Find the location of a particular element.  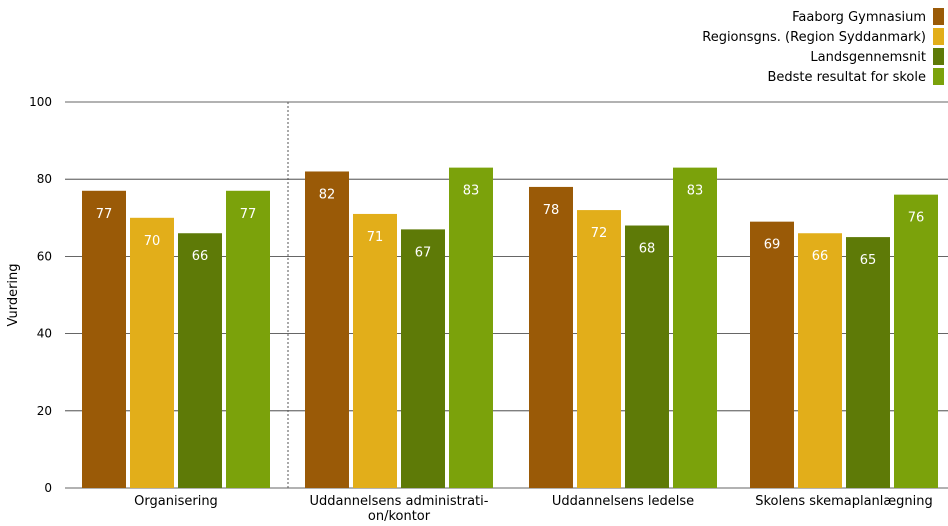

y-tick-label: 40 is located at coordinates (44, 334).